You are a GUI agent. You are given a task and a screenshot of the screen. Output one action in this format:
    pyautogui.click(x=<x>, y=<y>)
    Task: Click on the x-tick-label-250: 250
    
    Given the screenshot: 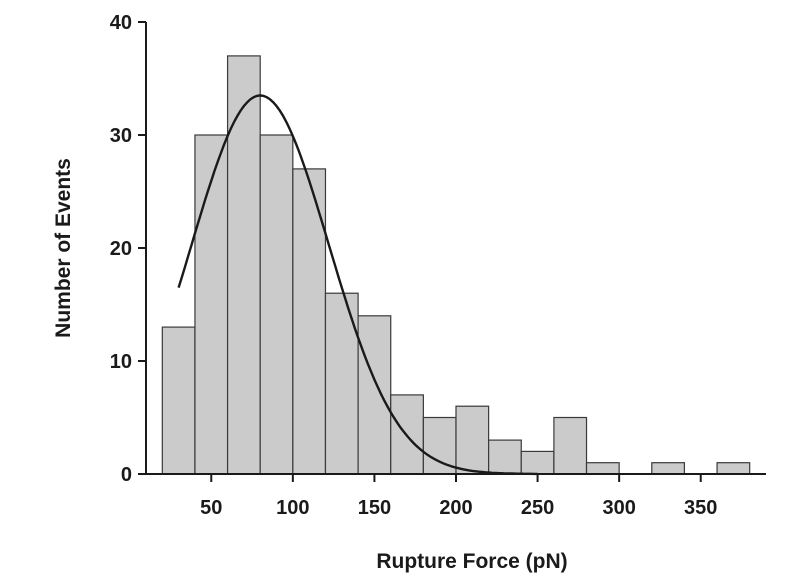 What is the action you would take?
    pyautogui.click(x=537, y=508)
    